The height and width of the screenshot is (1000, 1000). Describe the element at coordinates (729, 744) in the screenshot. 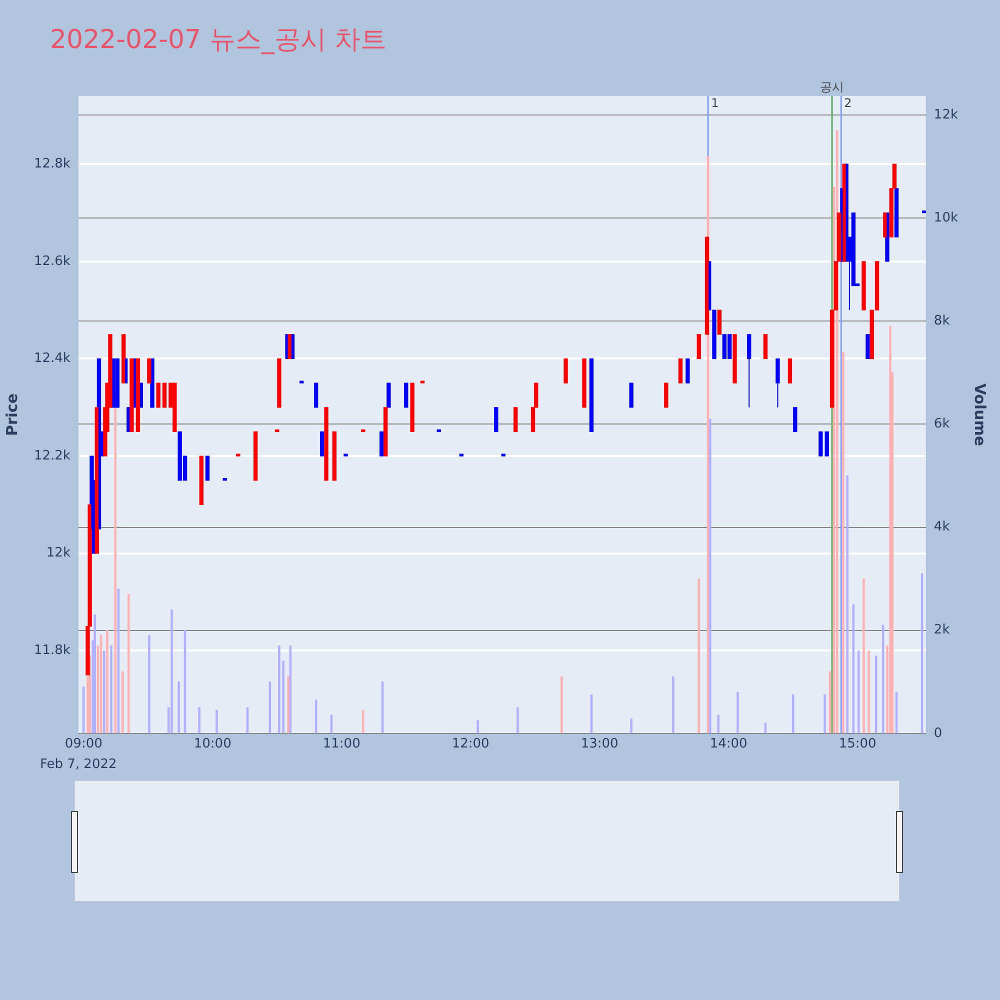

I see `x-tick-label: 14:00` at that location.